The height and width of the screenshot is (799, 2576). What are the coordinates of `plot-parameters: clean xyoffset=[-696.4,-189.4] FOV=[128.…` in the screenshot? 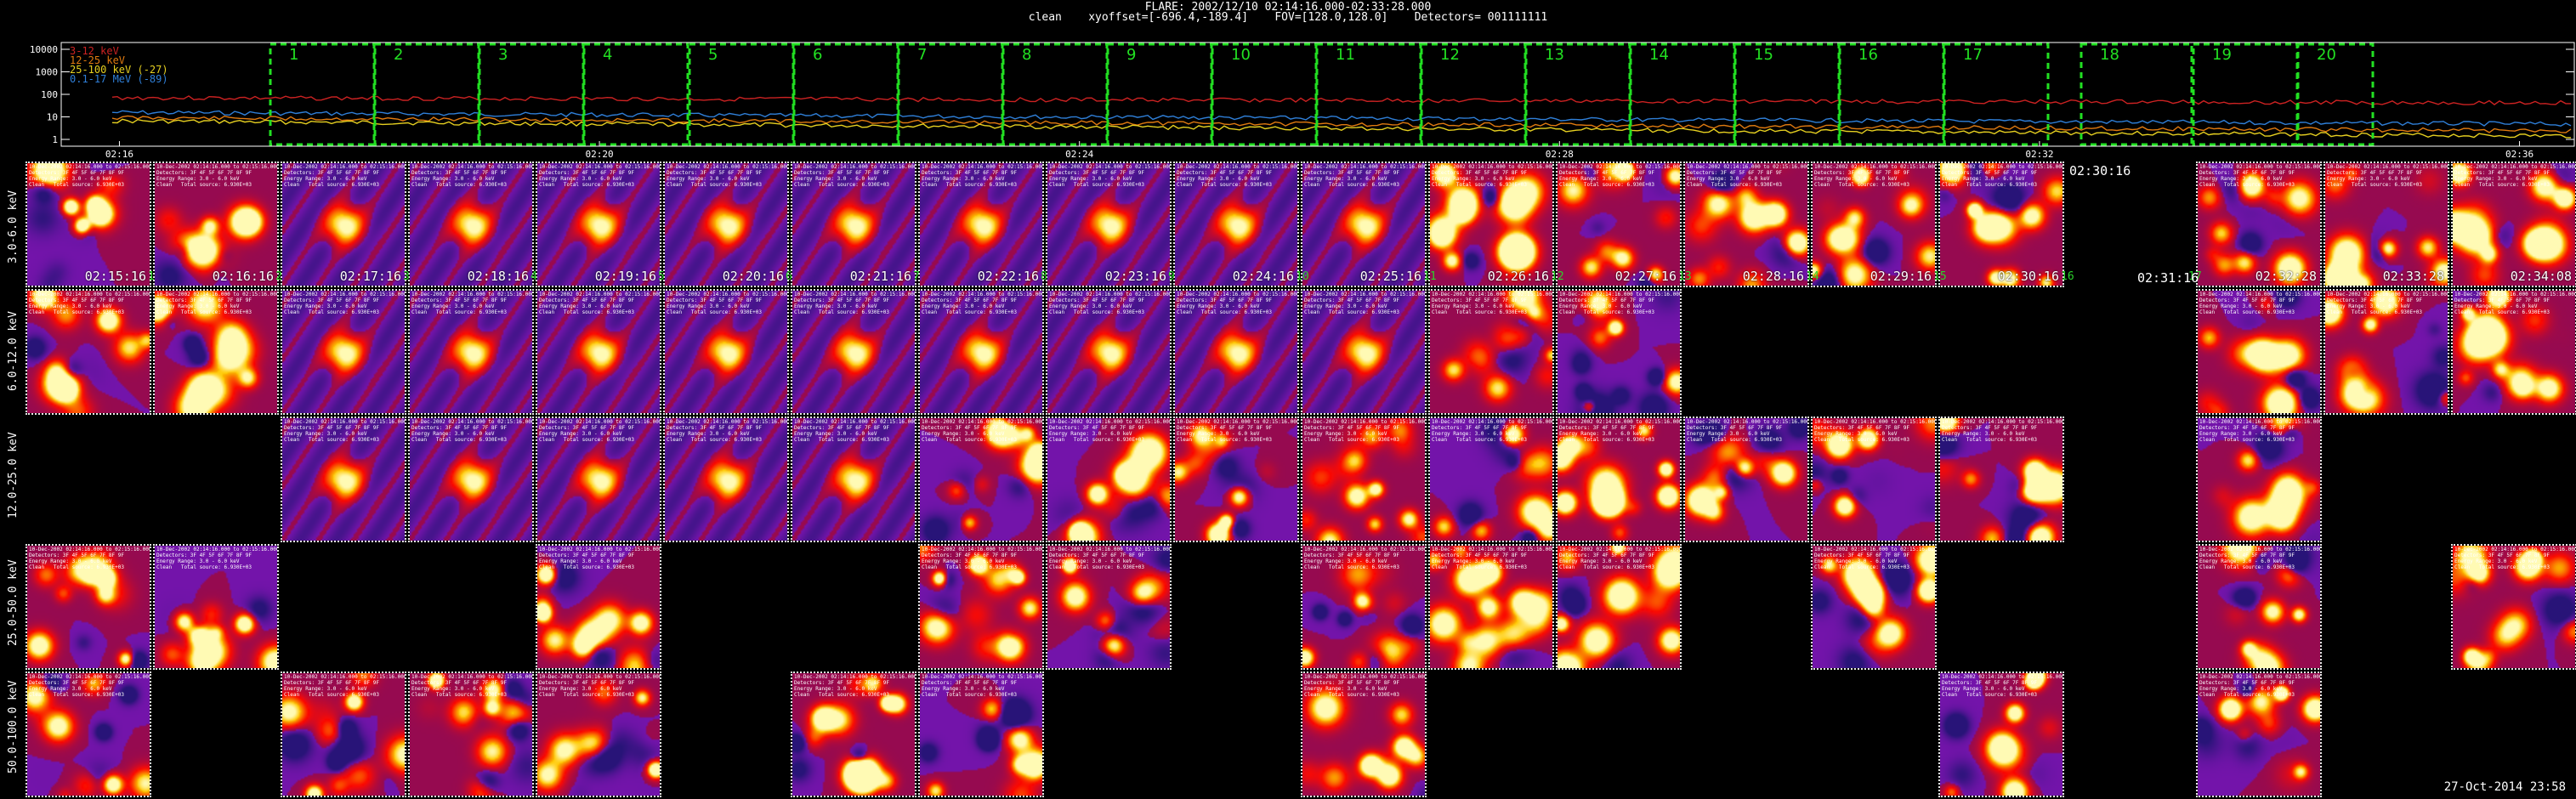 It's located at (1288, 17).